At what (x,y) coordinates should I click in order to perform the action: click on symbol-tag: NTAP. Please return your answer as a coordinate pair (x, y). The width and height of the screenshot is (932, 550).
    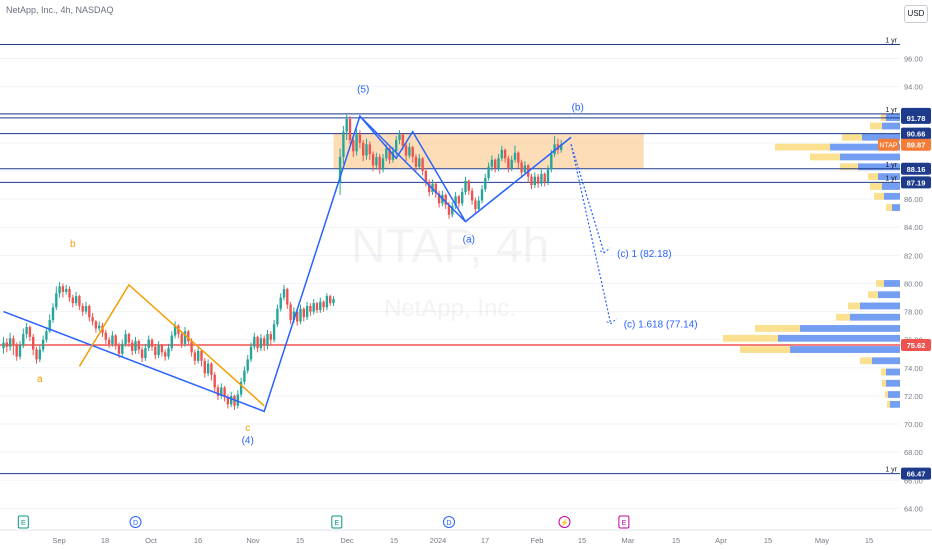
    Looking at the image, I should click on (888, 146).